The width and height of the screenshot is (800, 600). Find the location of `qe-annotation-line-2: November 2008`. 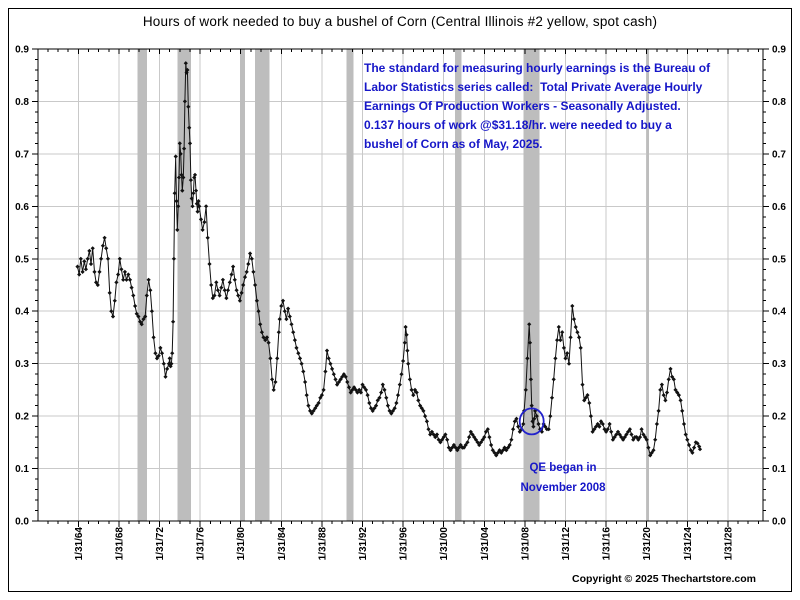

qe-annotation-line-2: November 2008 is located at coordinates (563, 488).